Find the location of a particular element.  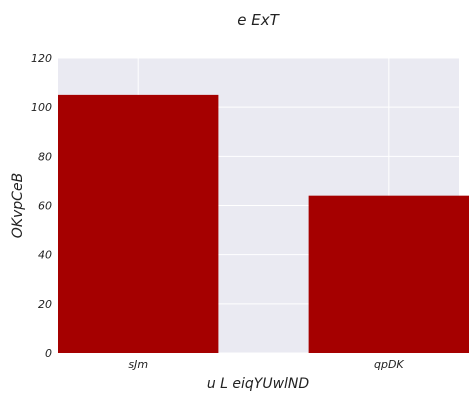

y-tick-label: 120 is located at coordinates (41, 58).